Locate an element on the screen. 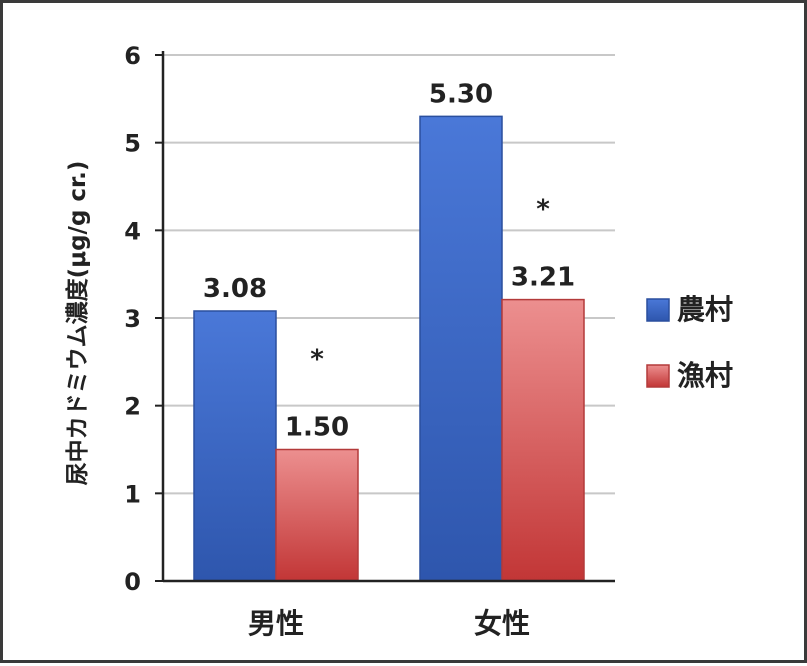 This screenshot has width=807, height=666. legend-label: 農村 is located at coordinates (705, 309).